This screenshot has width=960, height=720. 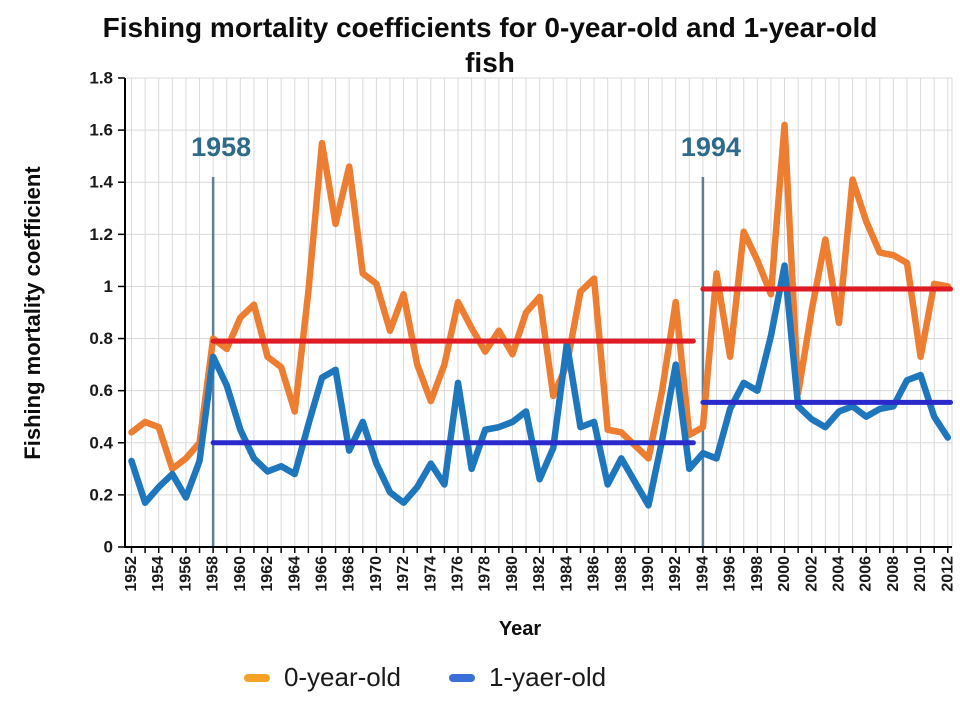 I want to click on legend-label-1-yaer-old: 1-yaer-old, so click(x=548, y=677).